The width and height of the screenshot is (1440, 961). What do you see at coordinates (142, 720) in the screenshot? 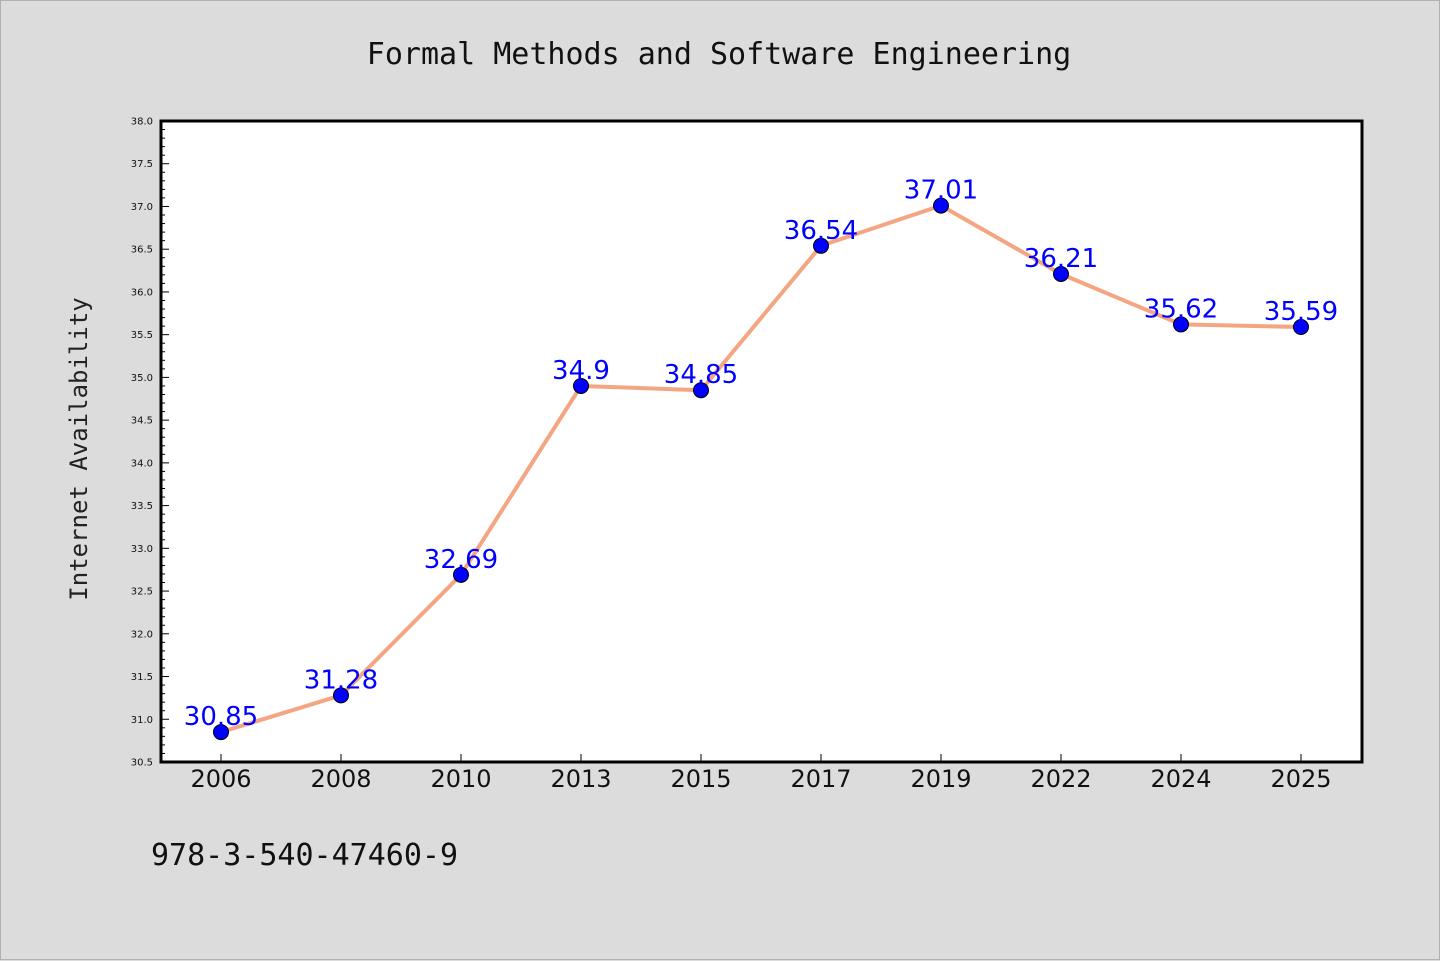
I see `y-tick-label: 31.0` at bounding box center [142, 720].